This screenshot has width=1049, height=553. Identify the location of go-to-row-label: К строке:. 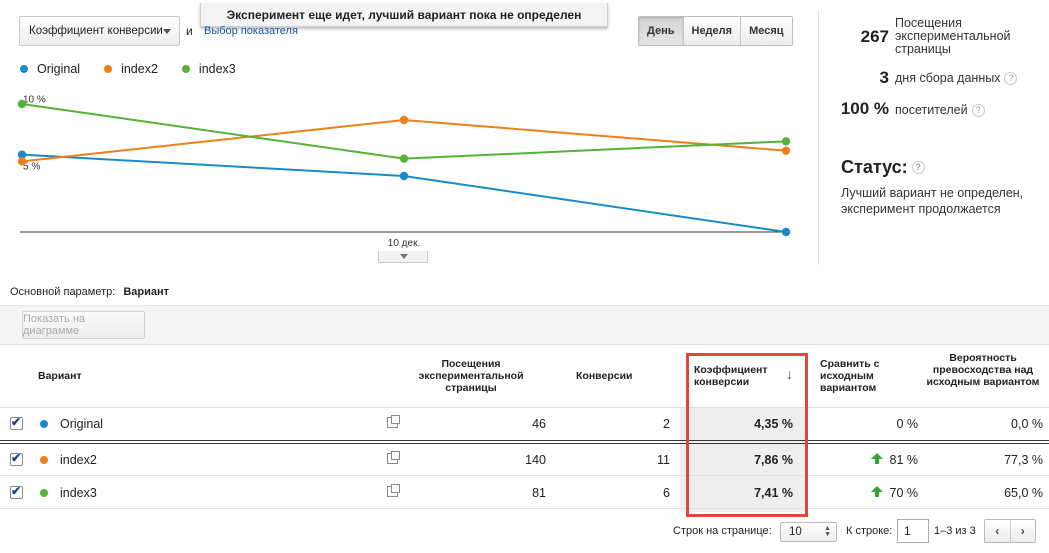
(869, 531).